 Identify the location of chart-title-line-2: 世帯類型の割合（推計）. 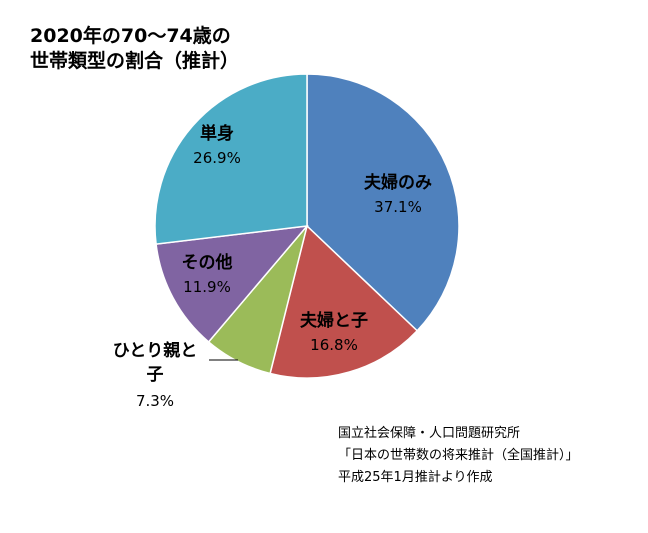
(134, 60).